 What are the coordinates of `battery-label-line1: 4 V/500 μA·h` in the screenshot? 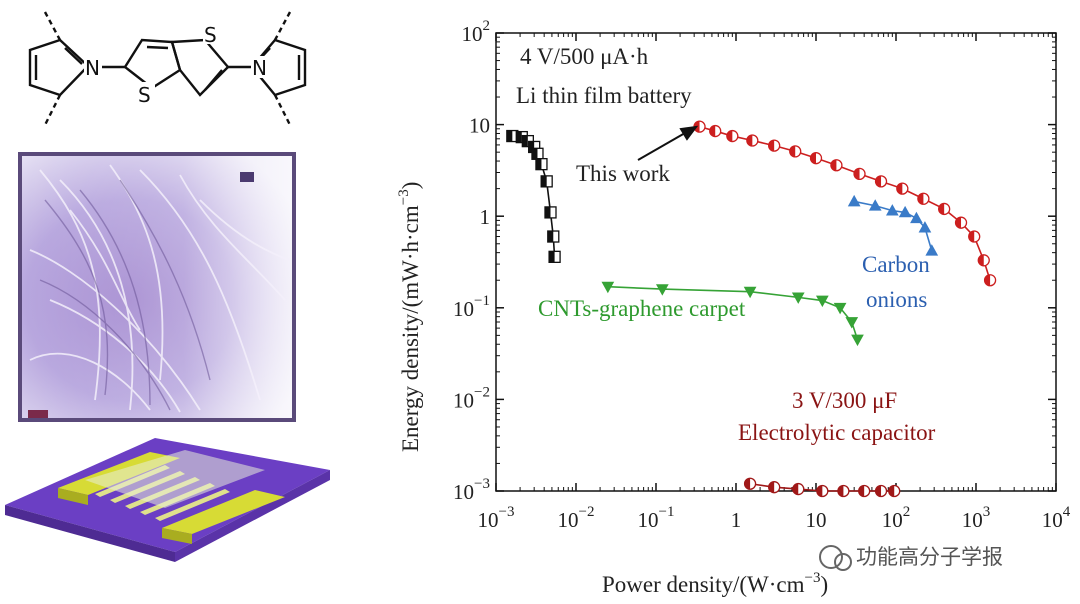 It's located at (584, 56).